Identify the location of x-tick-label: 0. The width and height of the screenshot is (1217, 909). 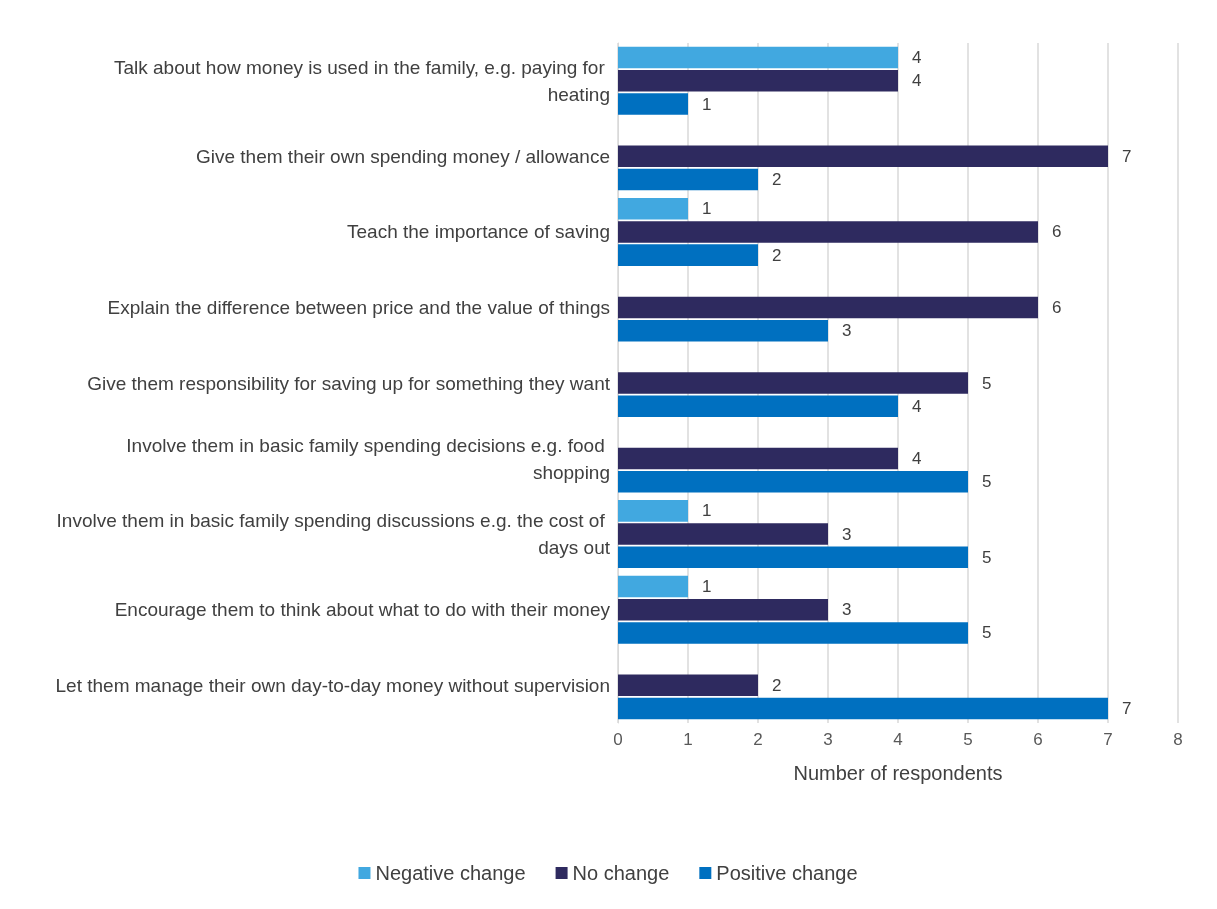
(618, 739).